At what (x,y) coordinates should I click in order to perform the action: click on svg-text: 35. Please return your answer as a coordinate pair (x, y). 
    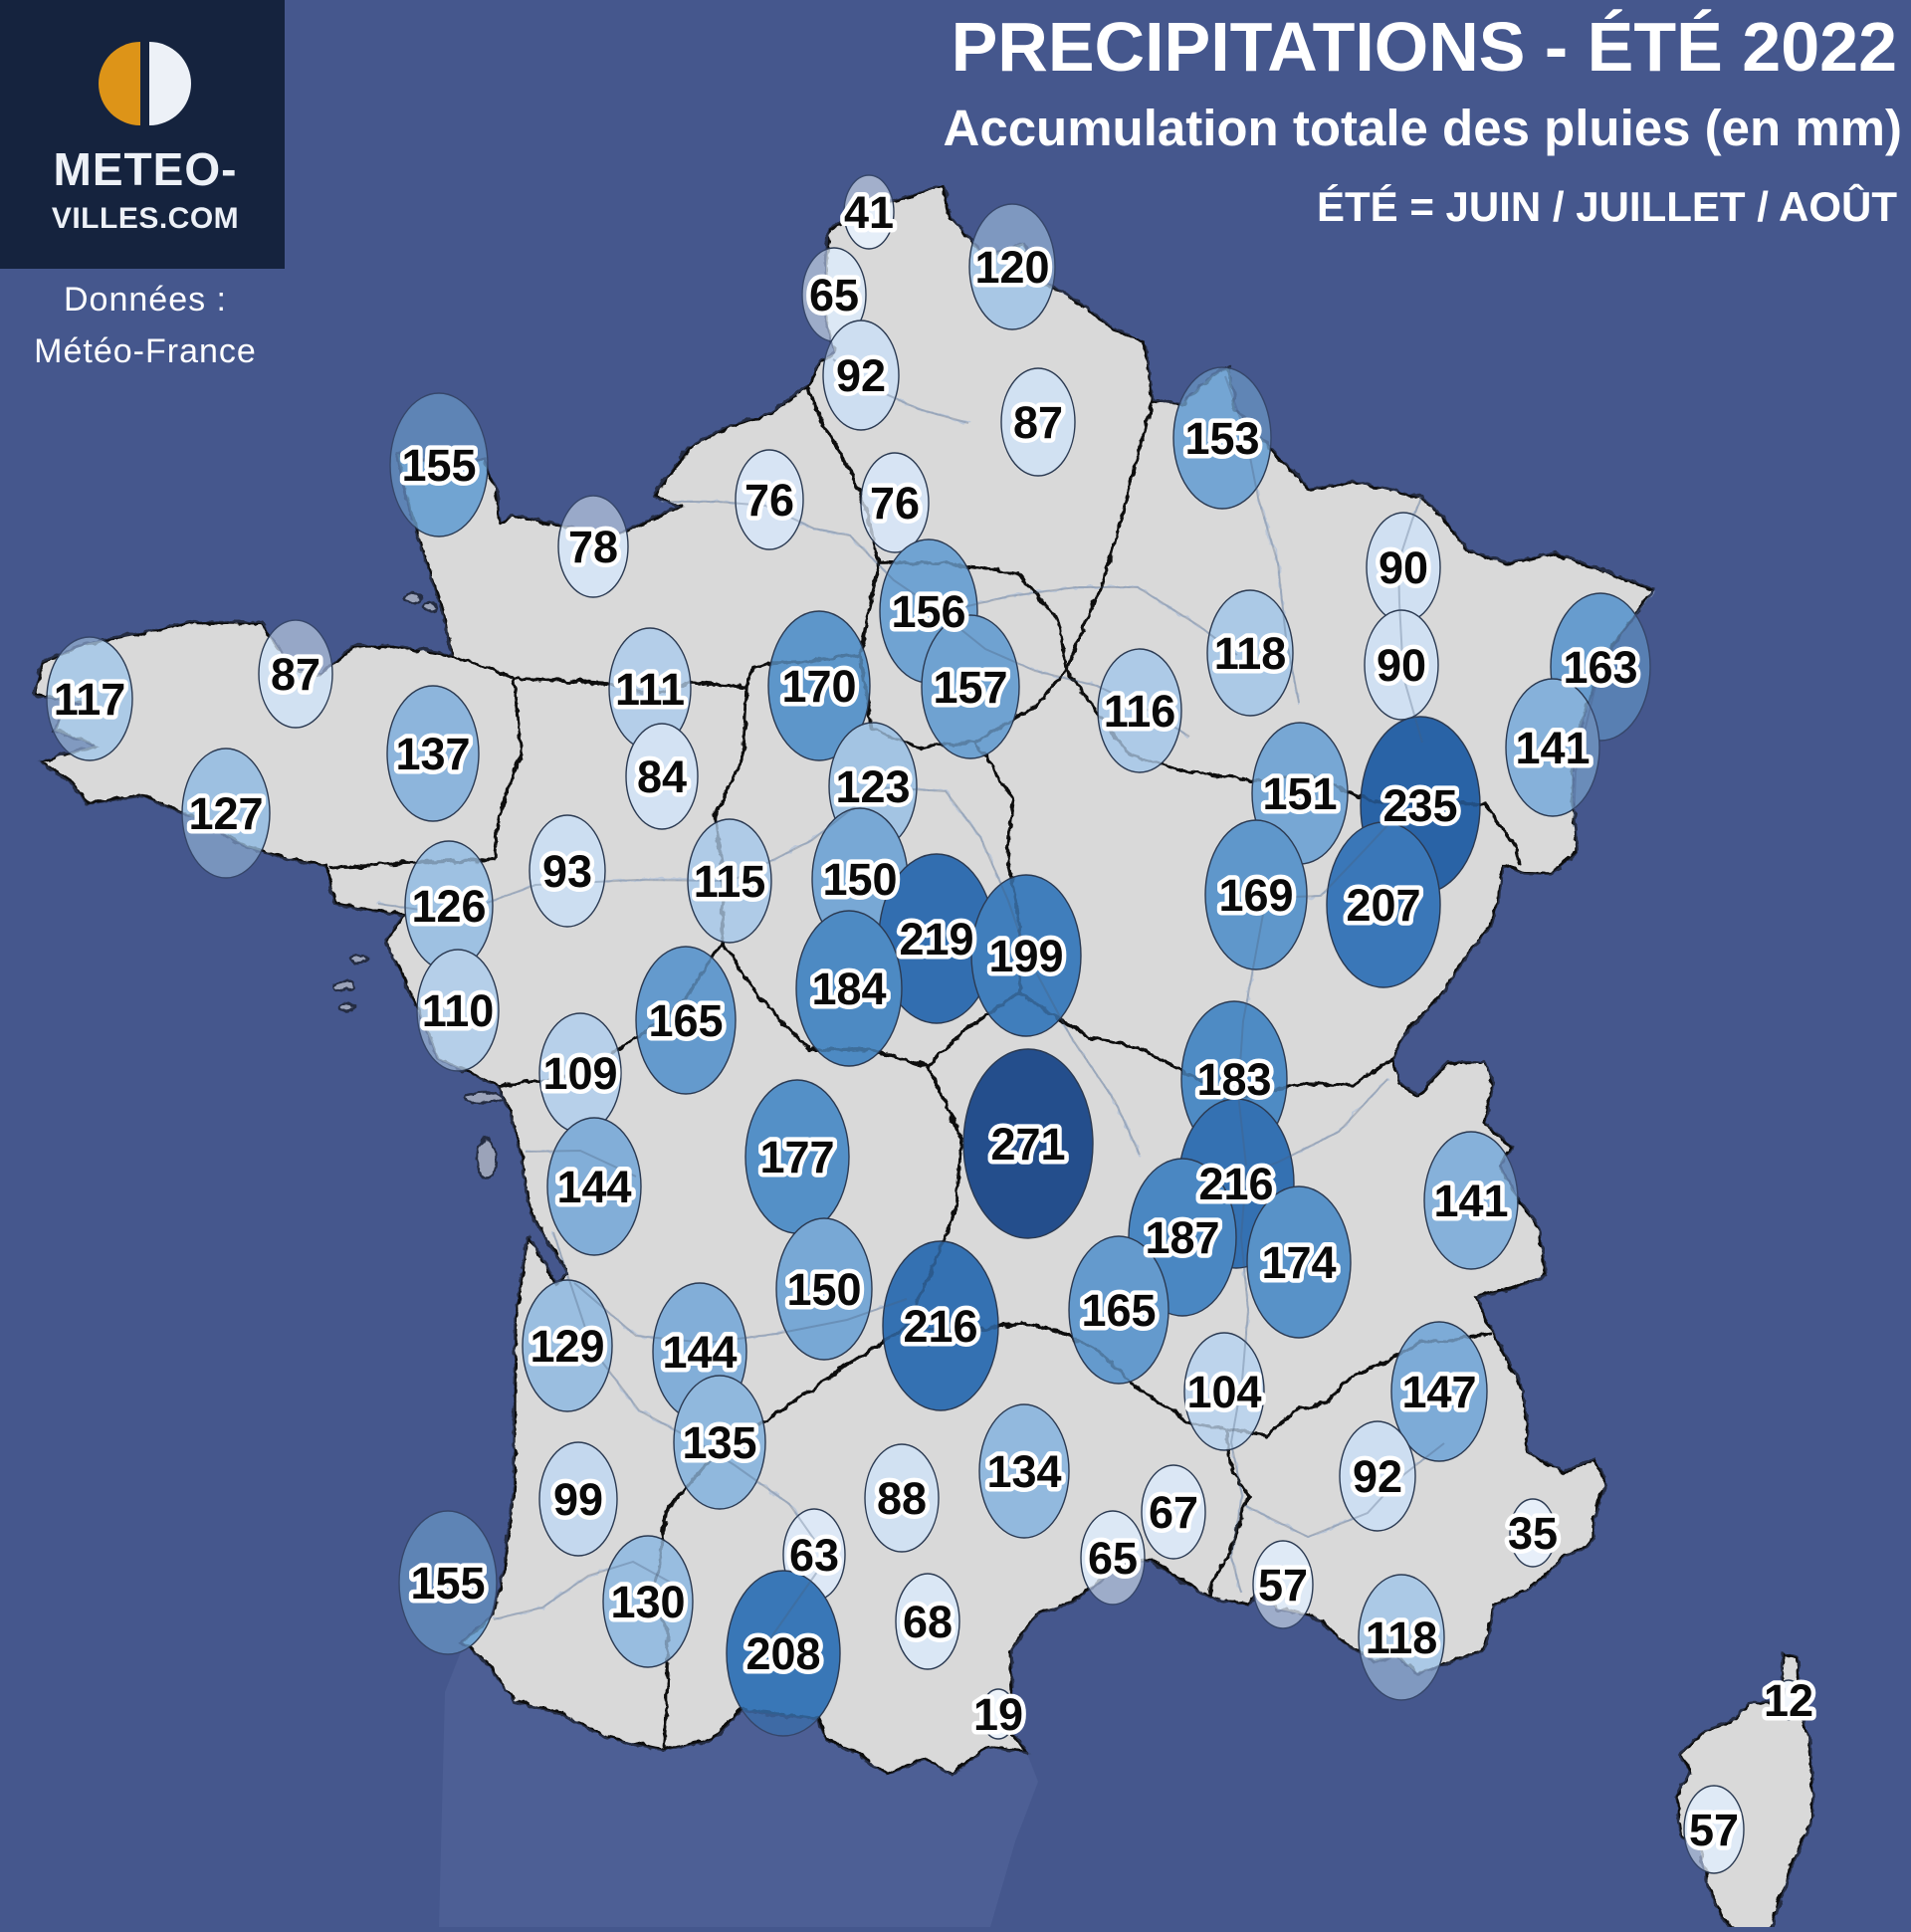
    Looking at the image, I should click on (1533, 1533).